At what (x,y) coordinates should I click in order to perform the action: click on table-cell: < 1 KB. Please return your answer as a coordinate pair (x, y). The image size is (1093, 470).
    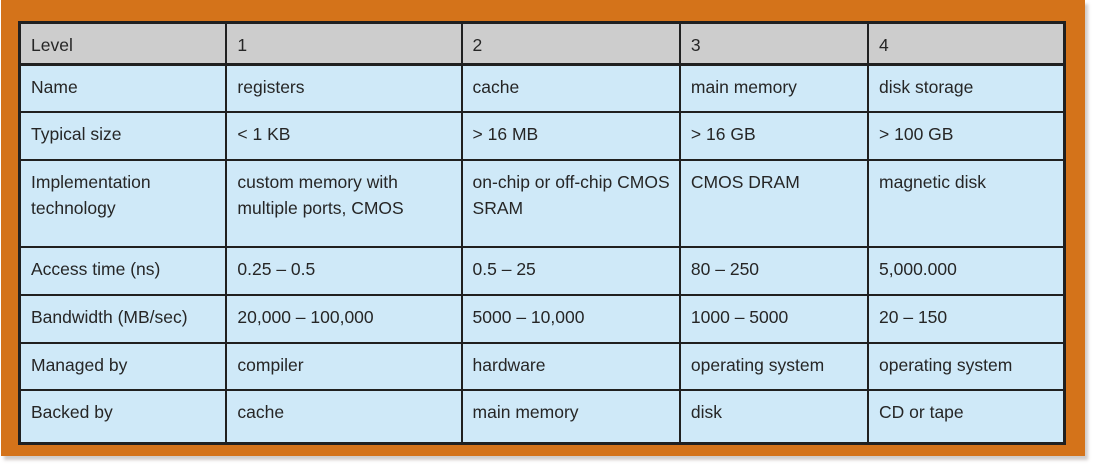
    Looking at the image, I should click on (344, 136).